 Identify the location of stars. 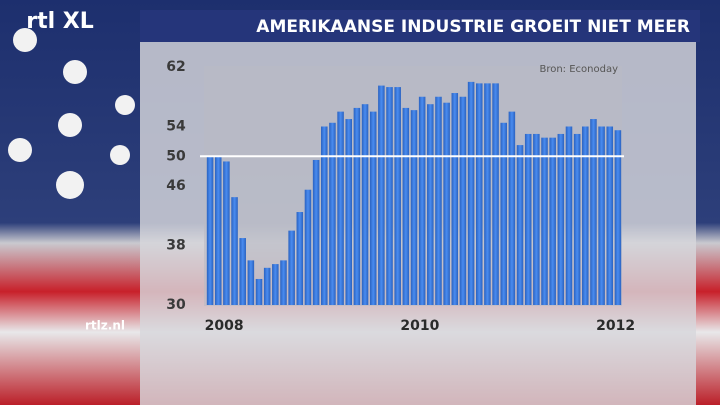
(71, 113).